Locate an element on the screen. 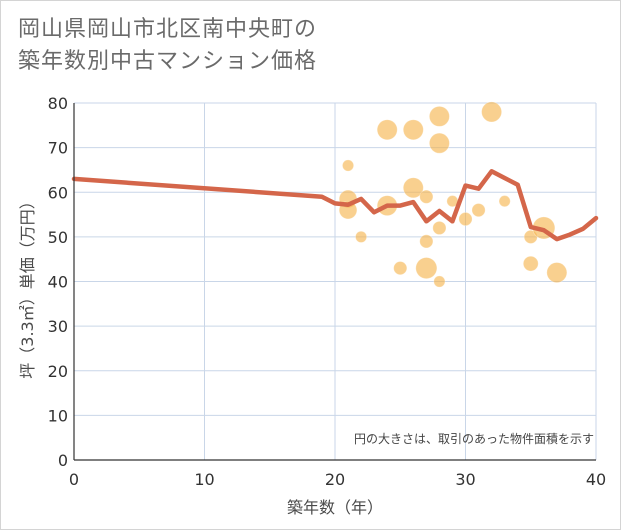 Image resolution: width=621 pixels, height=530 pixels. y-tick-label: 20 is located at coordinates (58, 371).